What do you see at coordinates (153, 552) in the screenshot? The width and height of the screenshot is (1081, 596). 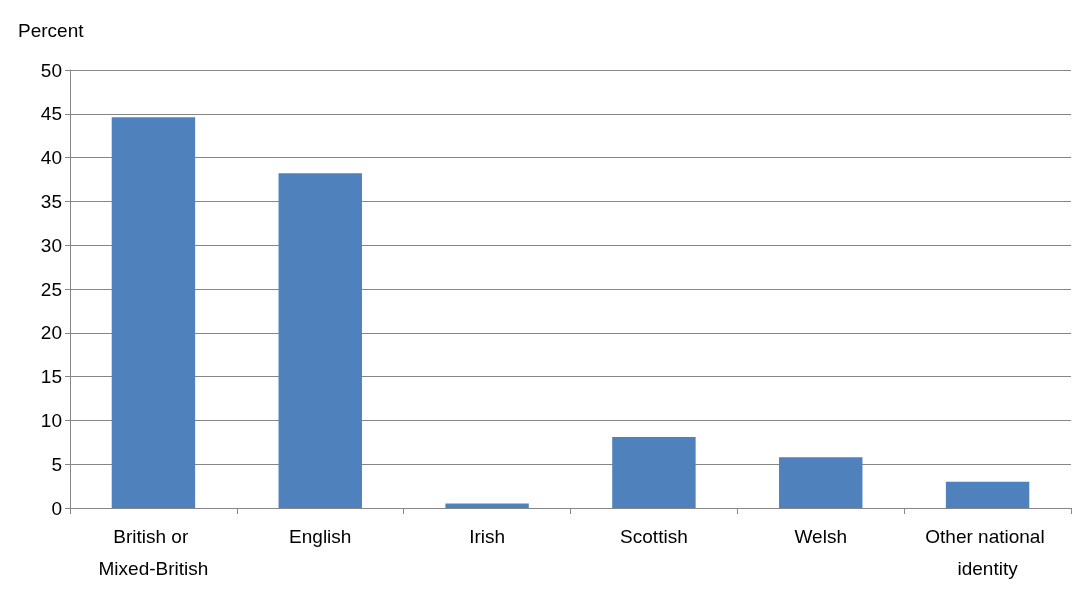 I see `x-tick-label: British or Mixed-British` at bounding box center [153, 552].